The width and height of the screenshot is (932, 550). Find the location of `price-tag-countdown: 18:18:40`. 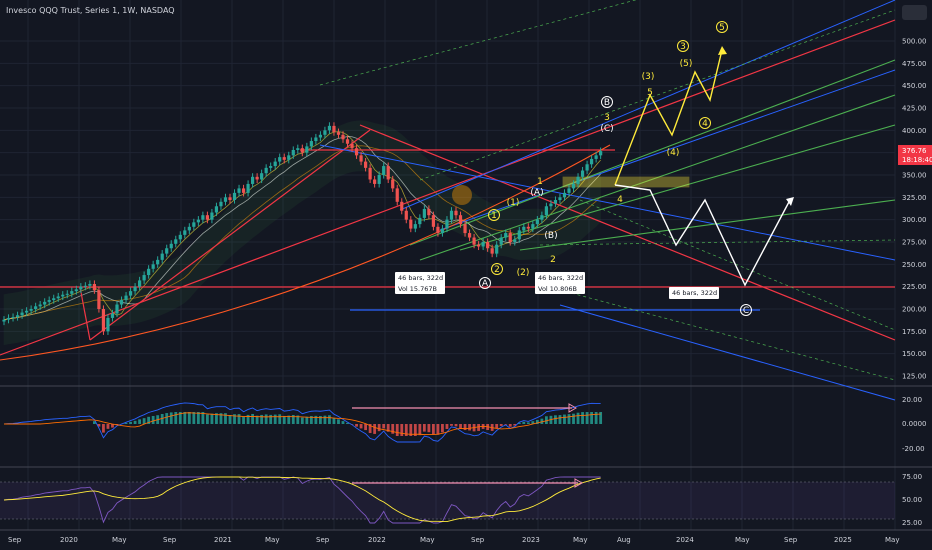

price-tag-countdown: 18:18:40 is located at coordinates (917, 160).